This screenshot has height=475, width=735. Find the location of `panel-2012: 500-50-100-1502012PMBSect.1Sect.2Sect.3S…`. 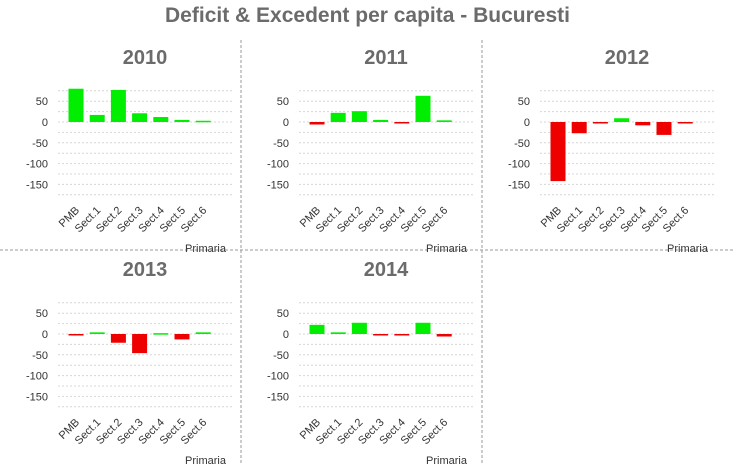

panel-2012: 500-50-100-1502012PMBSect.1Sect.2Sect.3S… is located at coordinates (611, 151).